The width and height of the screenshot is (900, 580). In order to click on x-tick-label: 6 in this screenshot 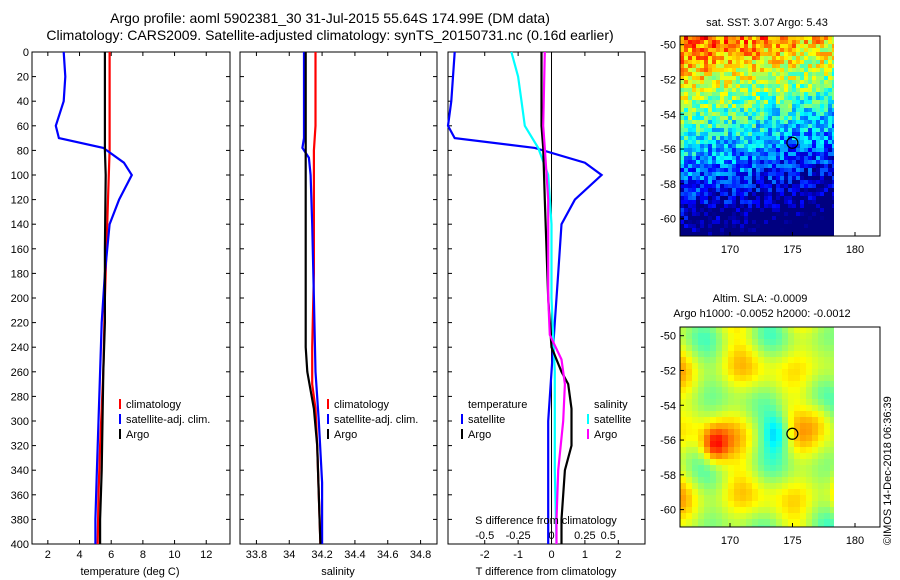, I will do `click(111, 555)`.